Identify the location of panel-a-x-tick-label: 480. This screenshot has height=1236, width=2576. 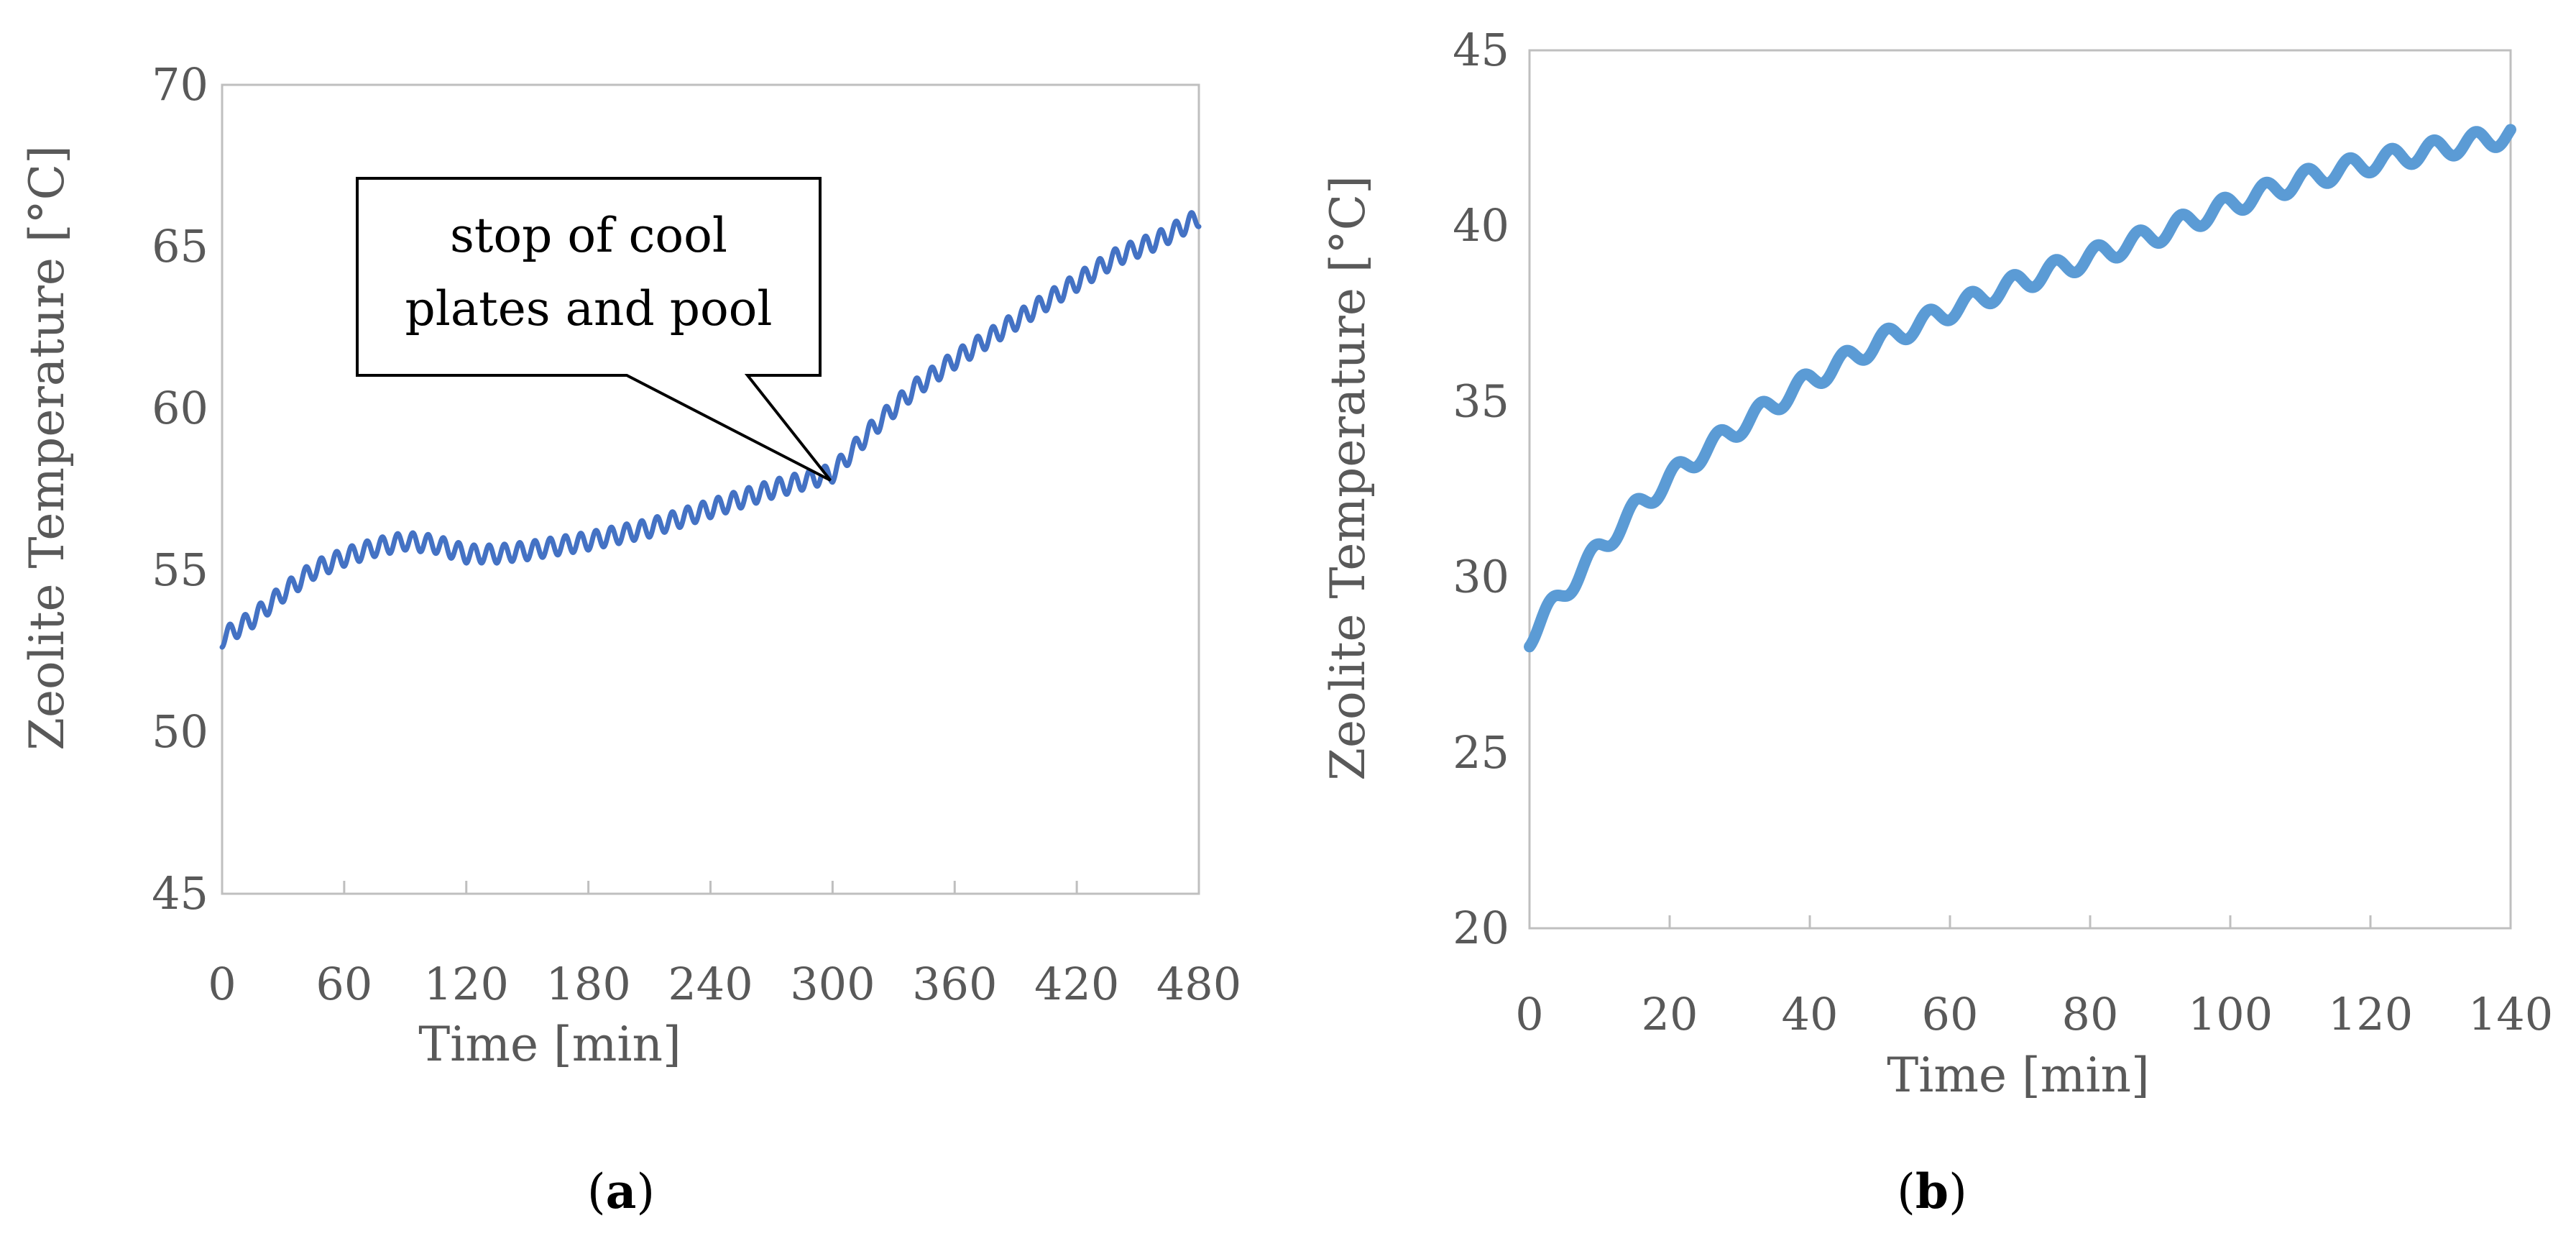
(1198, 984).